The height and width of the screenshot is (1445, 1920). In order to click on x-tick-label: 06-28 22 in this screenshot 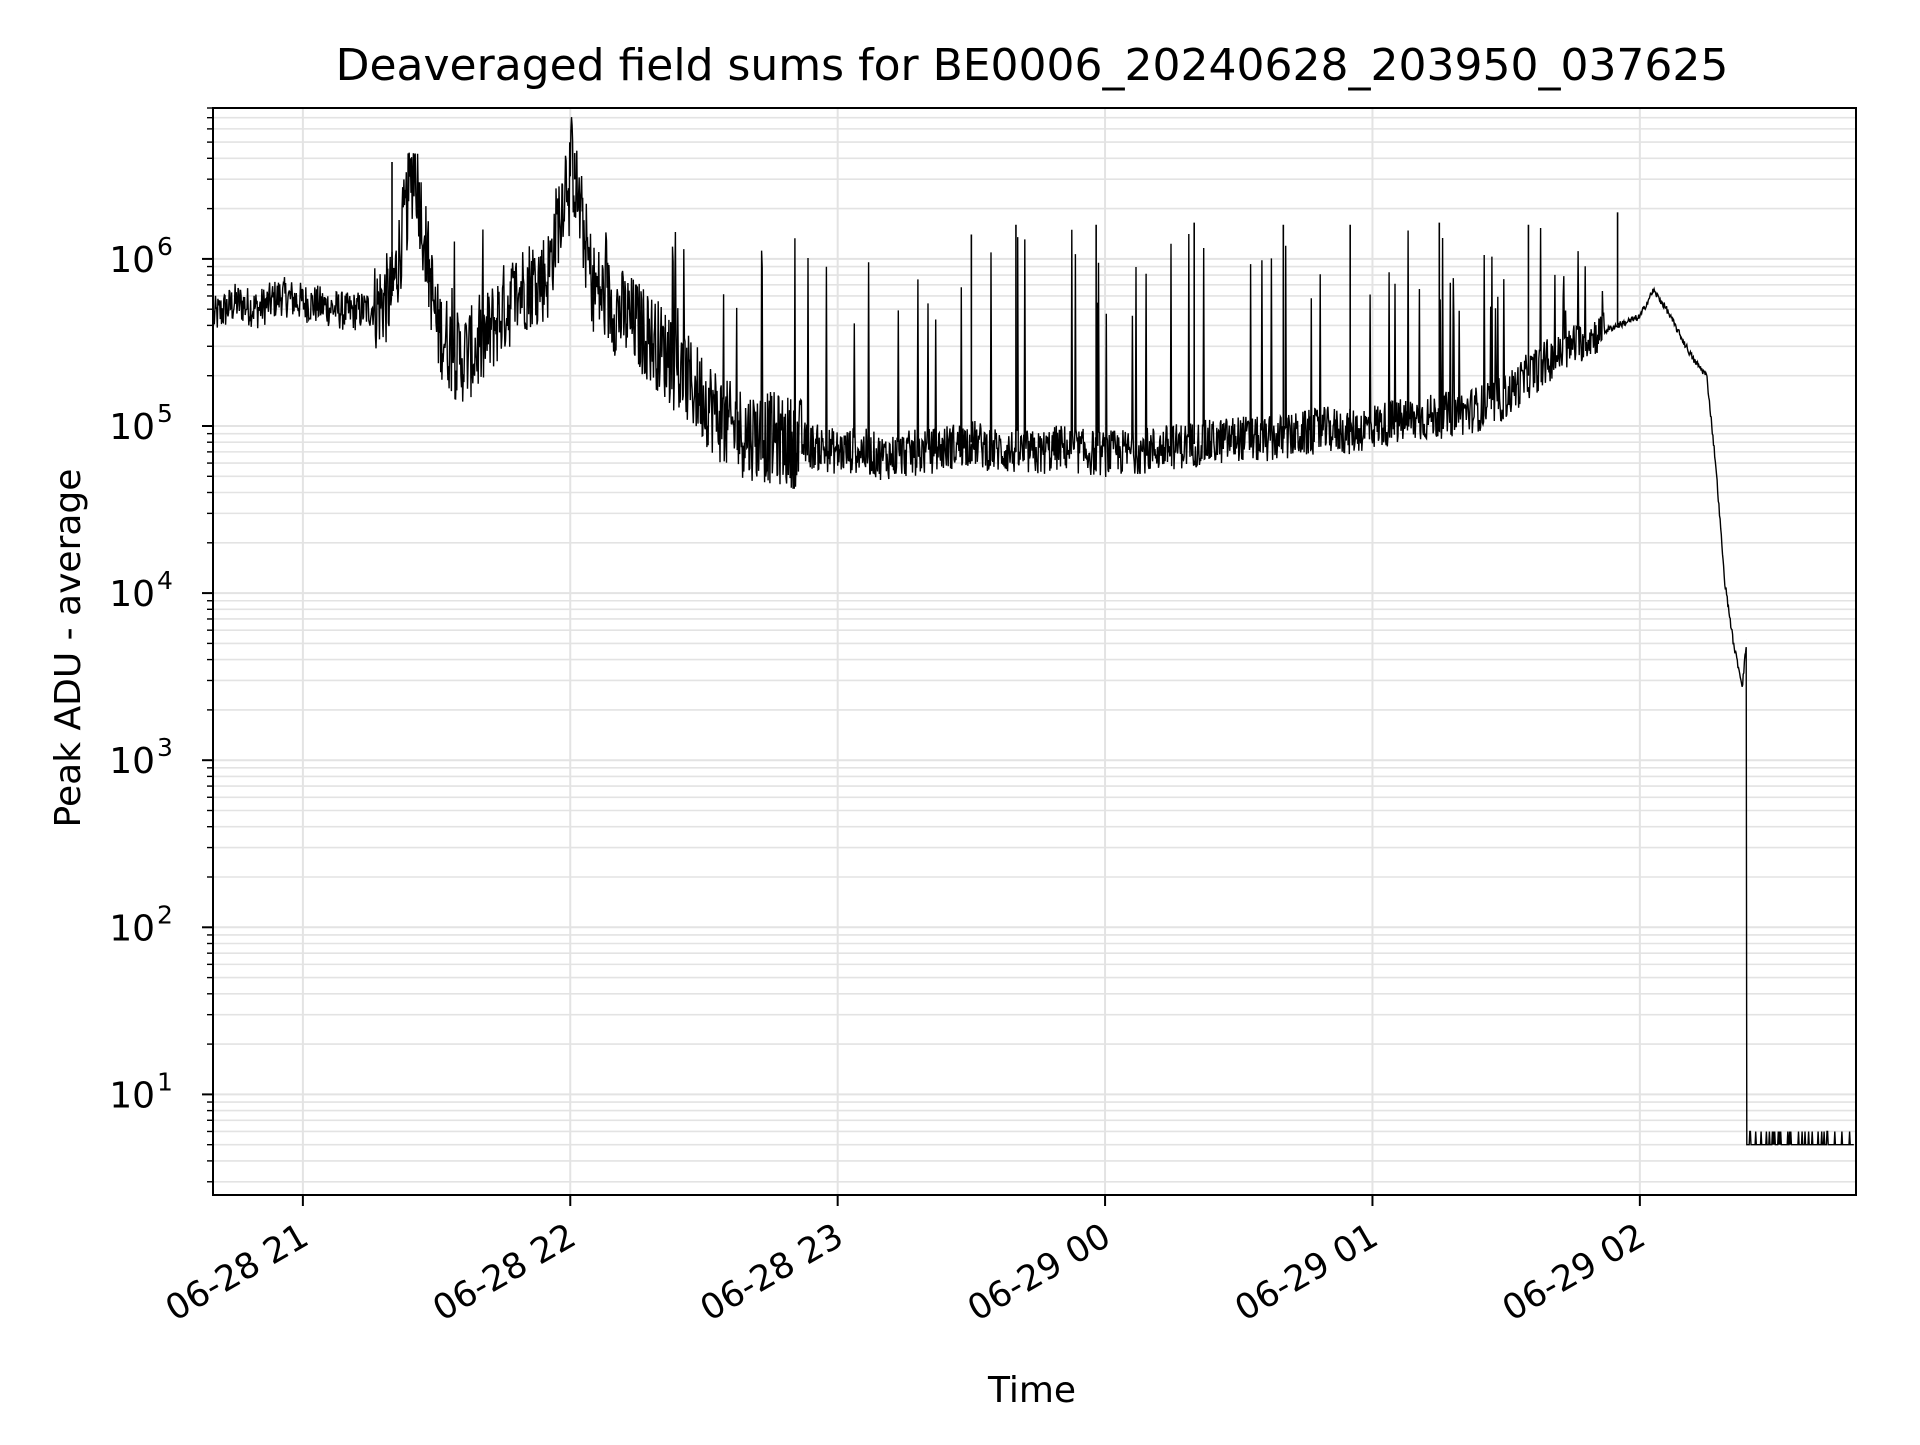, I will do `click(504, 1272)`.